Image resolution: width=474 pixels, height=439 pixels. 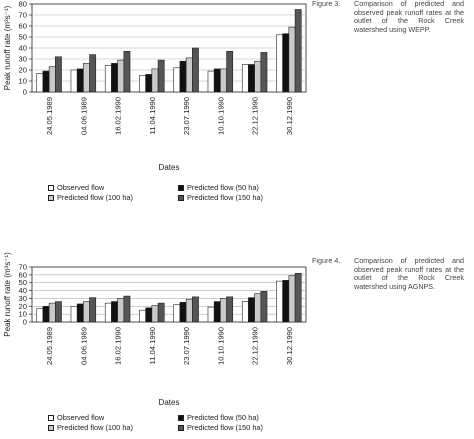 What do you see at coordinates (51, 418) in the screenshot?
I see `legend-swatch-observed` at bounding box center [51, 418].